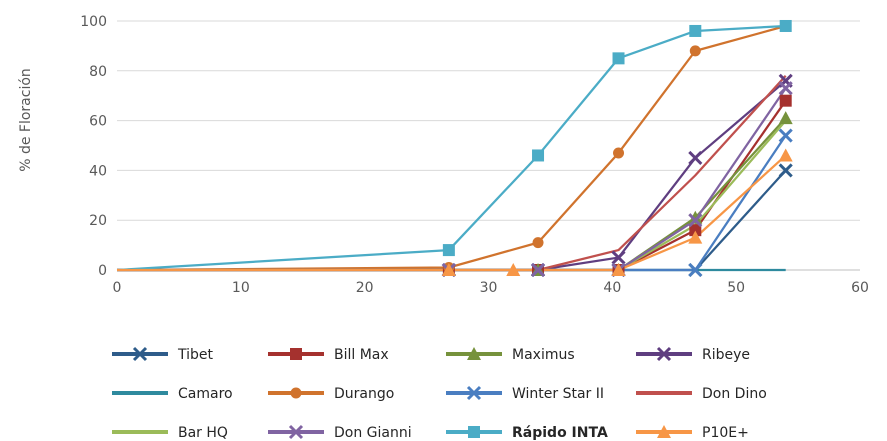 The image size is (887, 441). What do you see at coordinates (365, 288) in the screenshot?
I see `x-tick-label: 20` at bounding box center [365, 288].